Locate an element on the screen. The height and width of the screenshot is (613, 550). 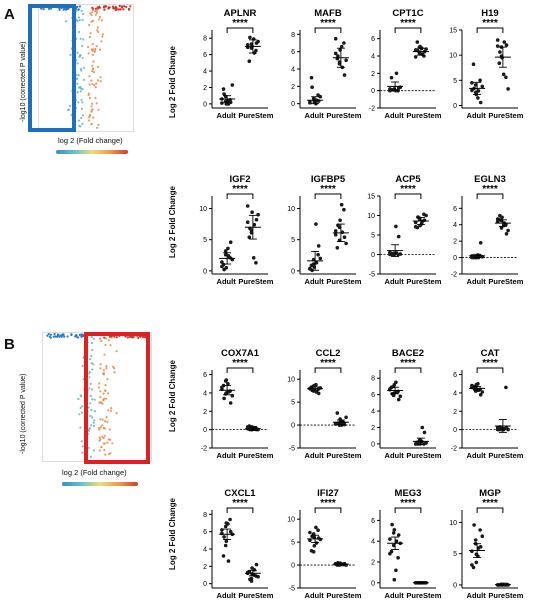
panel-label-b: B is located at coordinates (9, 344).